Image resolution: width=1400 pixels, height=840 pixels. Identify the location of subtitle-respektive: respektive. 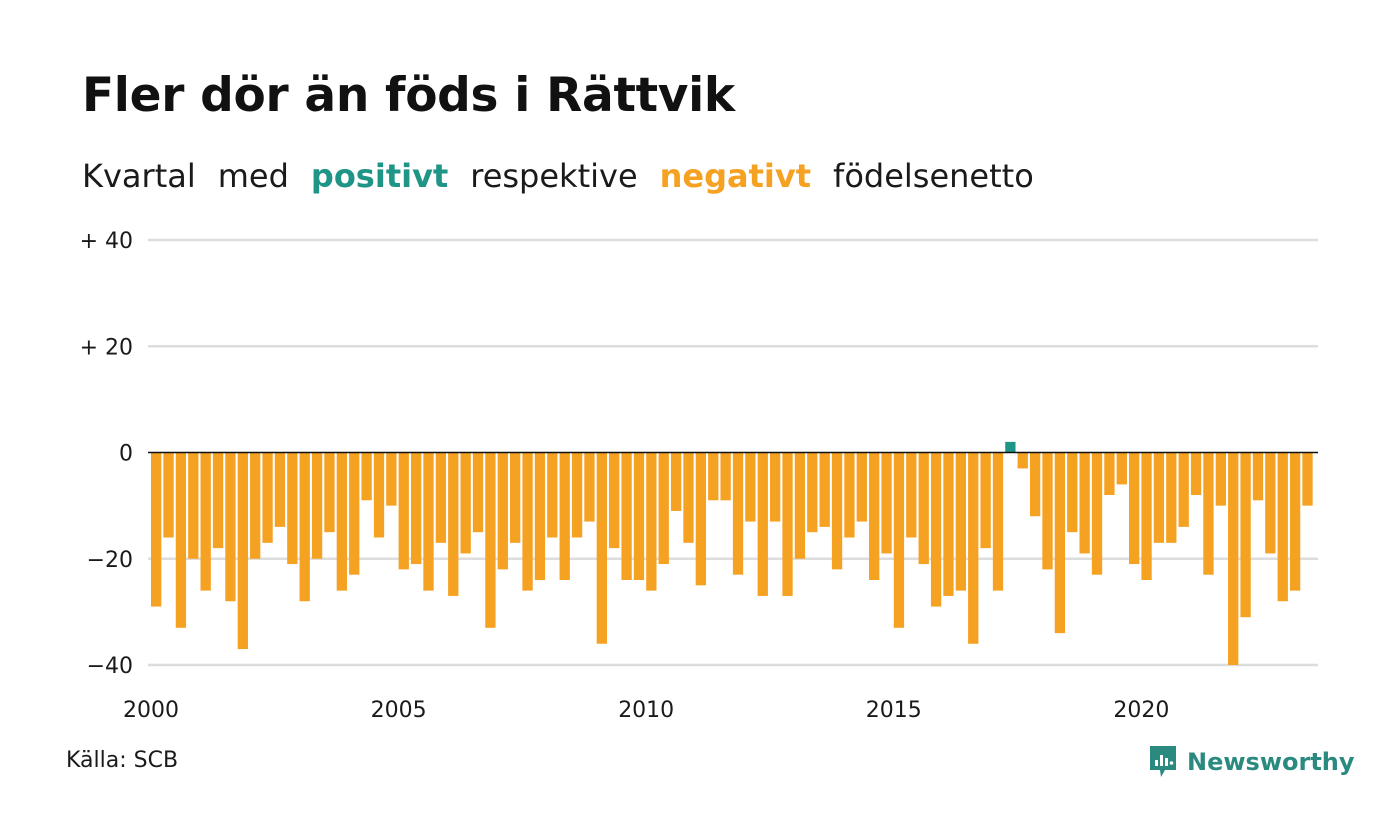
(554, 176).